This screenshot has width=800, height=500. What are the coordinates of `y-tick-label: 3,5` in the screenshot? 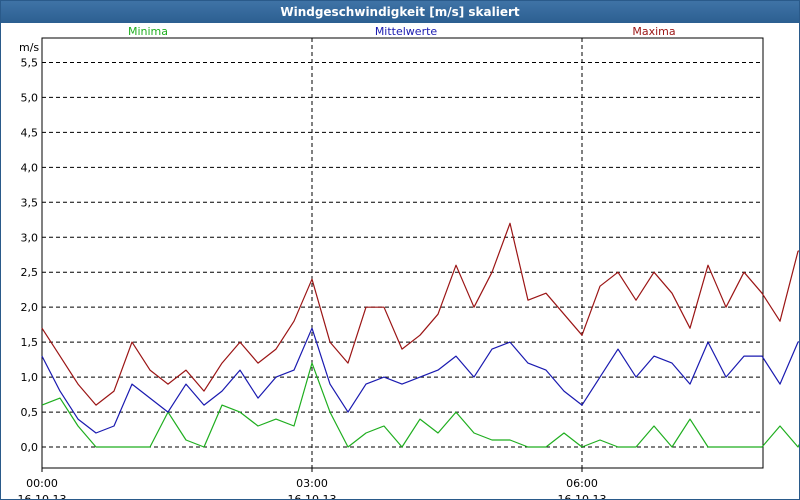 It's located at (30, 202).